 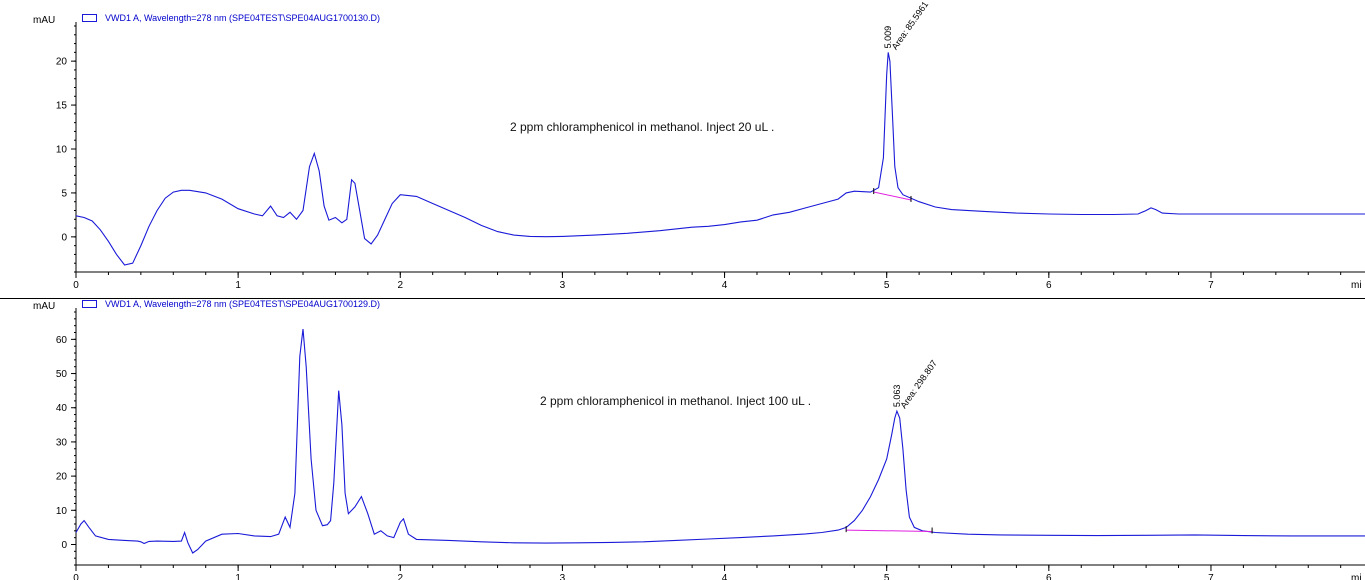 I want to click on panel1-peak-area-label: Area: 85.5961, so click(x=910, y=26).